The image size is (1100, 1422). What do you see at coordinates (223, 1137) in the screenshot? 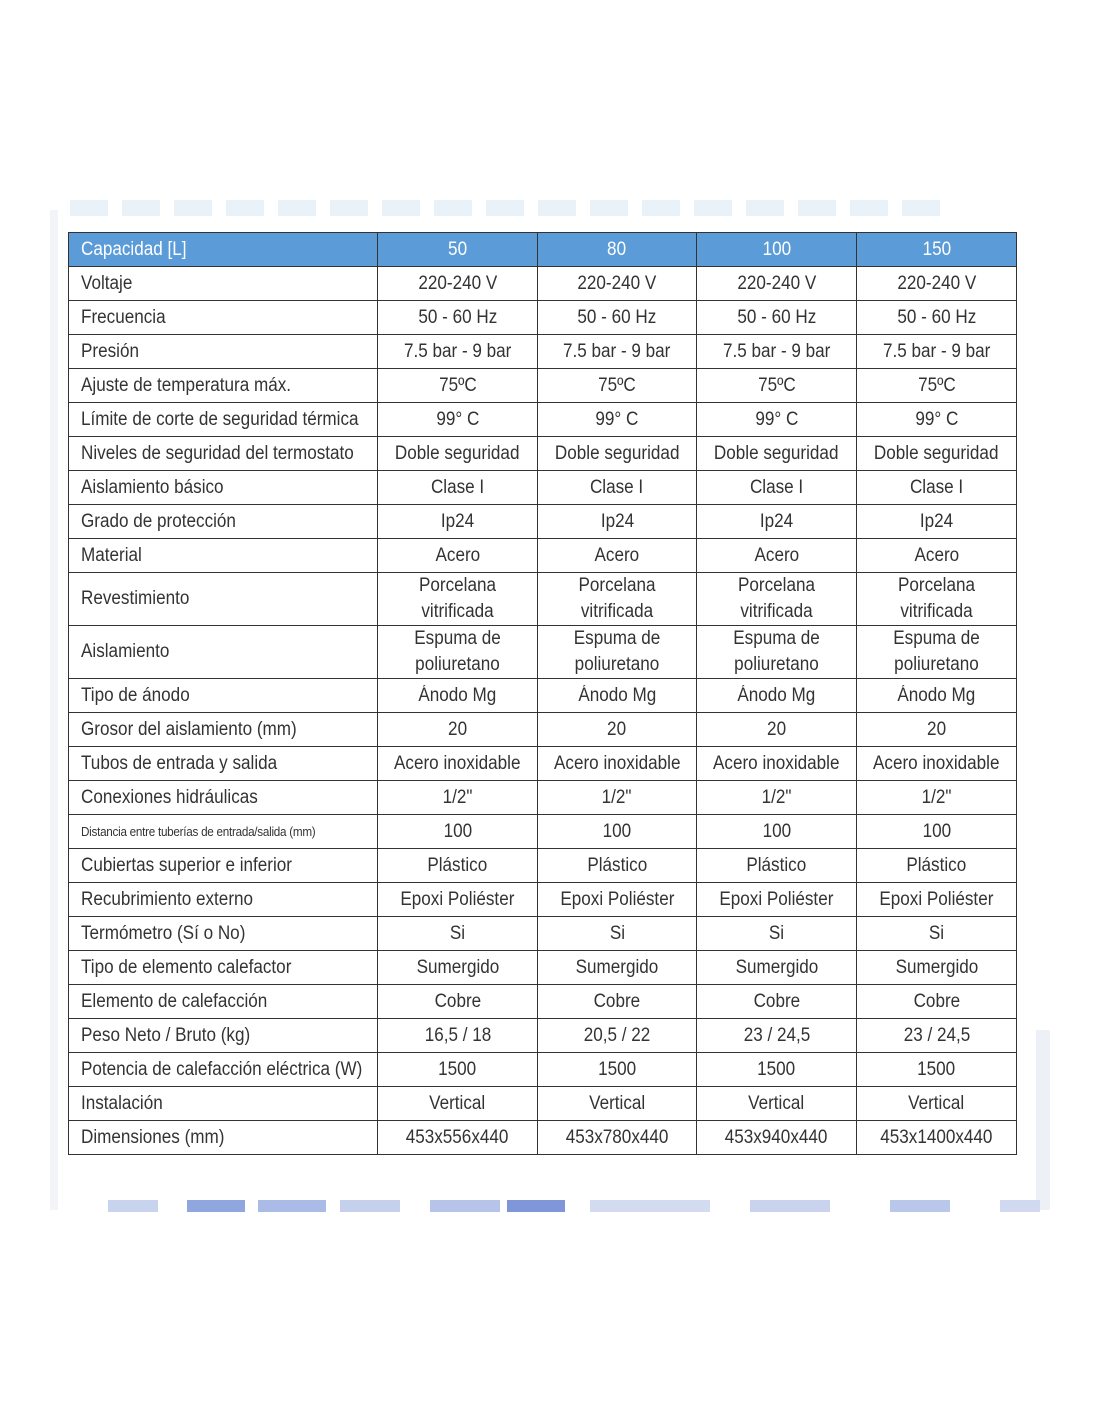
I see `row-label: Dimensiones (mm)` at bounding box center [223, 1137].